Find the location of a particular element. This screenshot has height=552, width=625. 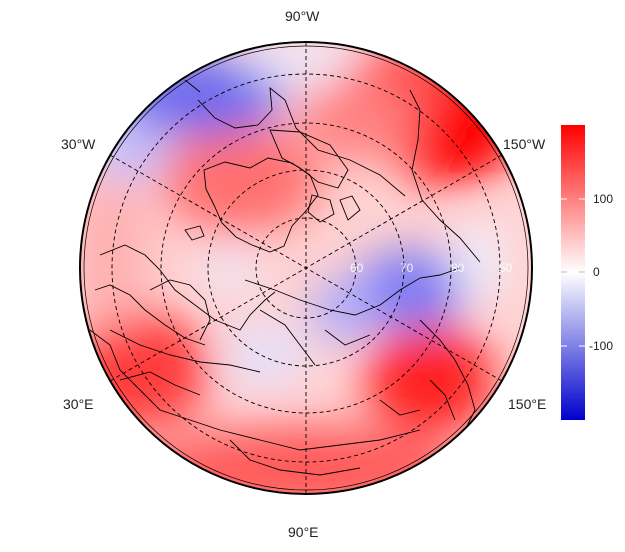

ring-label-70: 70 is located at coordinates (407, 268).